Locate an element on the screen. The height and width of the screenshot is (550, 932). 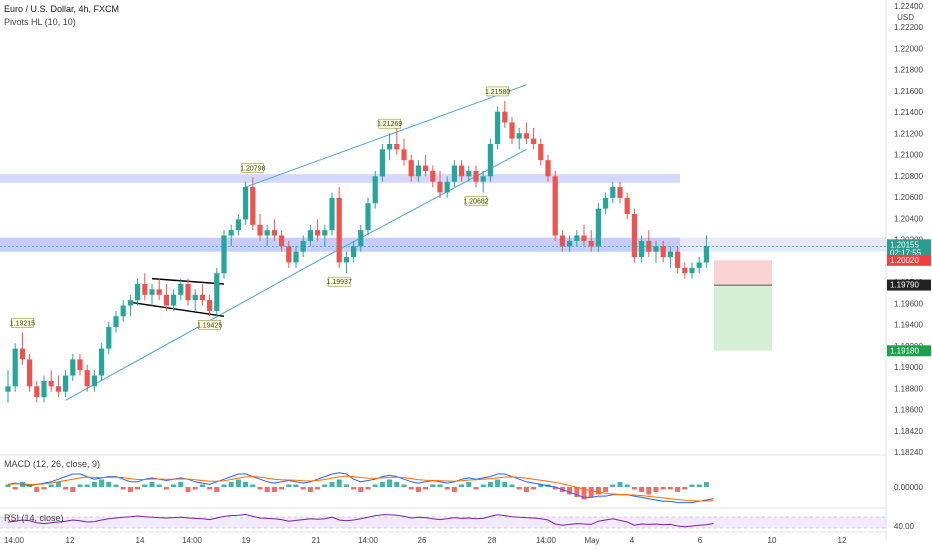
stop-loss-zone is located at coordinates (743, 273).